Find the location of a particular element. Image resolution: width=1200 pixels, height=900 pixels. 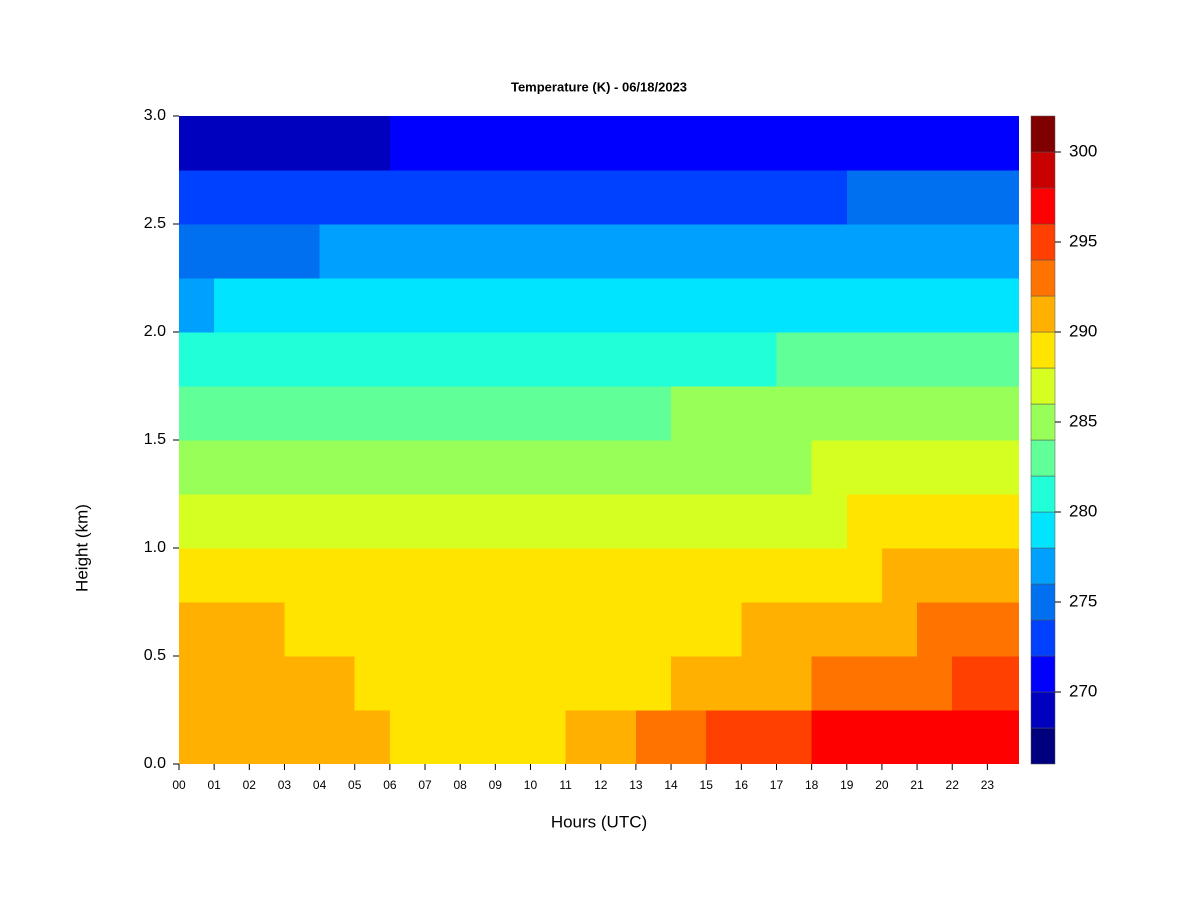

y-tick-label: 1.5 is located at coordinates (155, 439).